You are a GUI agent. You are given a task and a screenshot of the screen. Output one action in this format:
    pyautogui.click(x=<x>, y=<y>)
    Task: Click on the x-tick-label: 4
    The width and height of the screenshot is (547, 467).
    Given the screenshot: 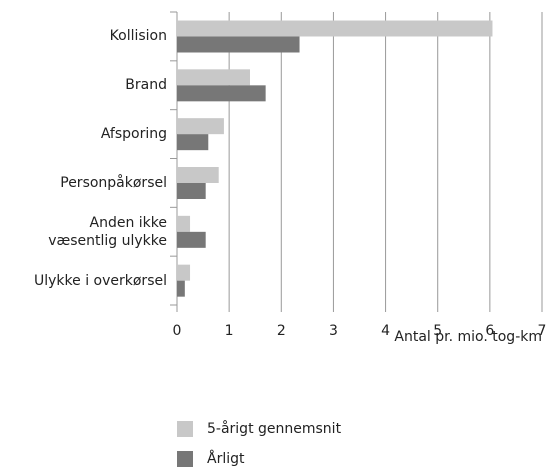 What is the action you would take?
    pyautogui.click(x=385, y=331)
    